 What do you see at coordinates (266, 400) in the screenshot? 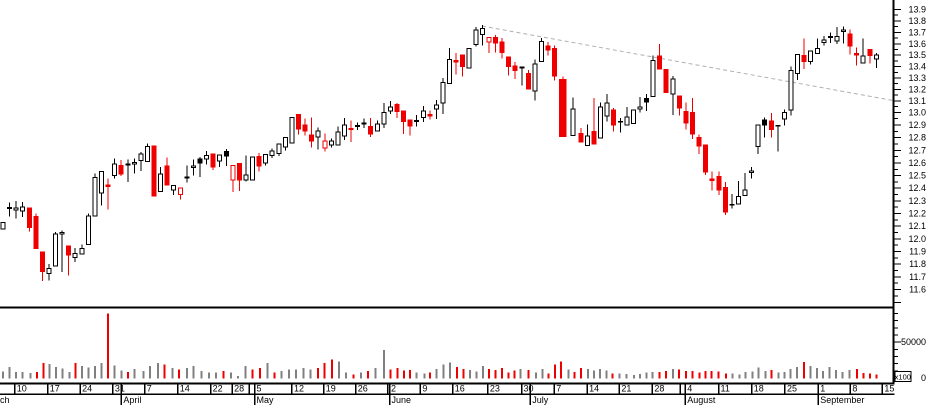
I see `svg-text: May` at bounding box center [266, 400].